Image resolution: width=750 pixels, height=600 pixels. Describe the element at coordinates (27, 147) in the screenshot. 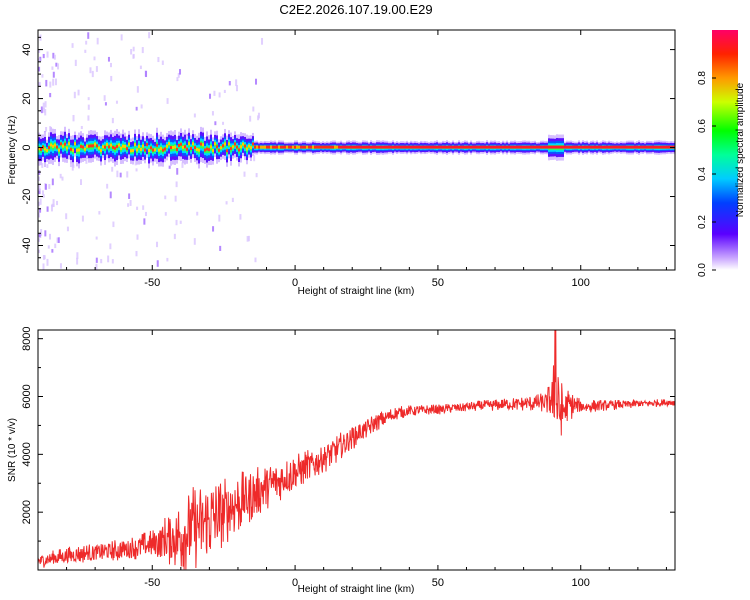

I see `y-tick-label: 0` at that location.